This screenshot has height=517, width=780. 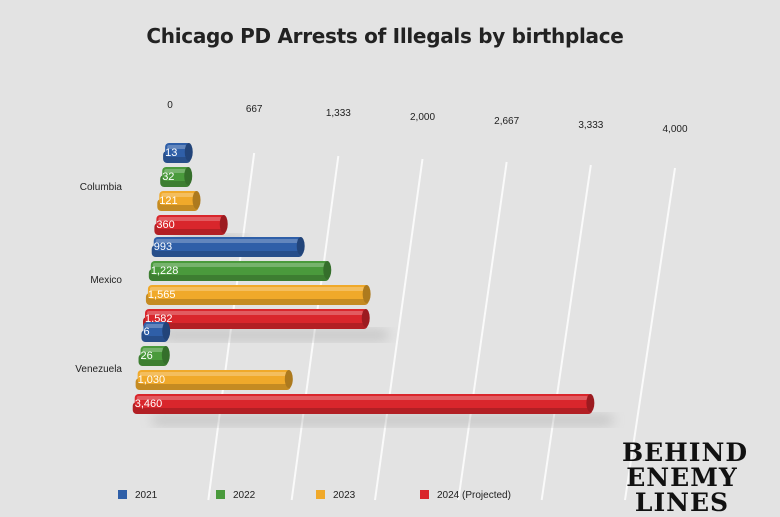 I want to click on legend-label: 2021, so click(x=146, y=495).